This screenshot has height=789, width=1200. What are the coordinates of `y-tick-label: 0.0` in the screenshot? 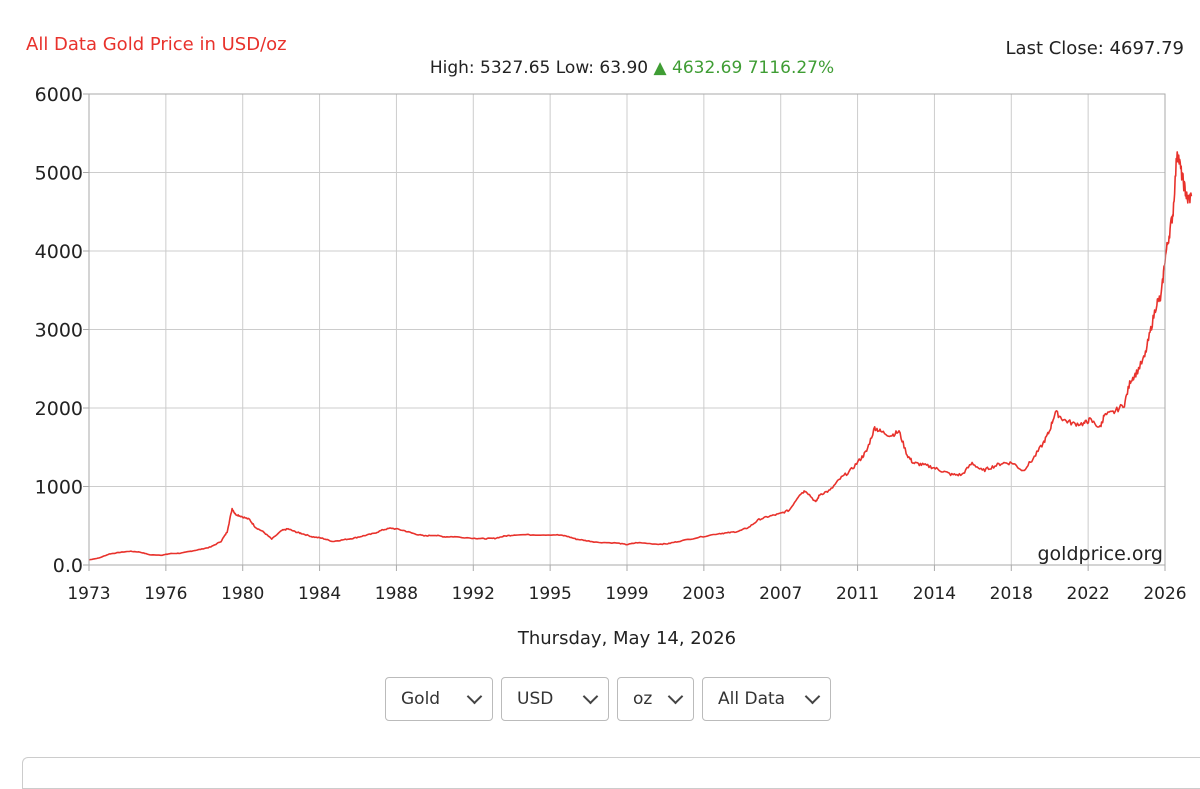 It's located at (68, 566).